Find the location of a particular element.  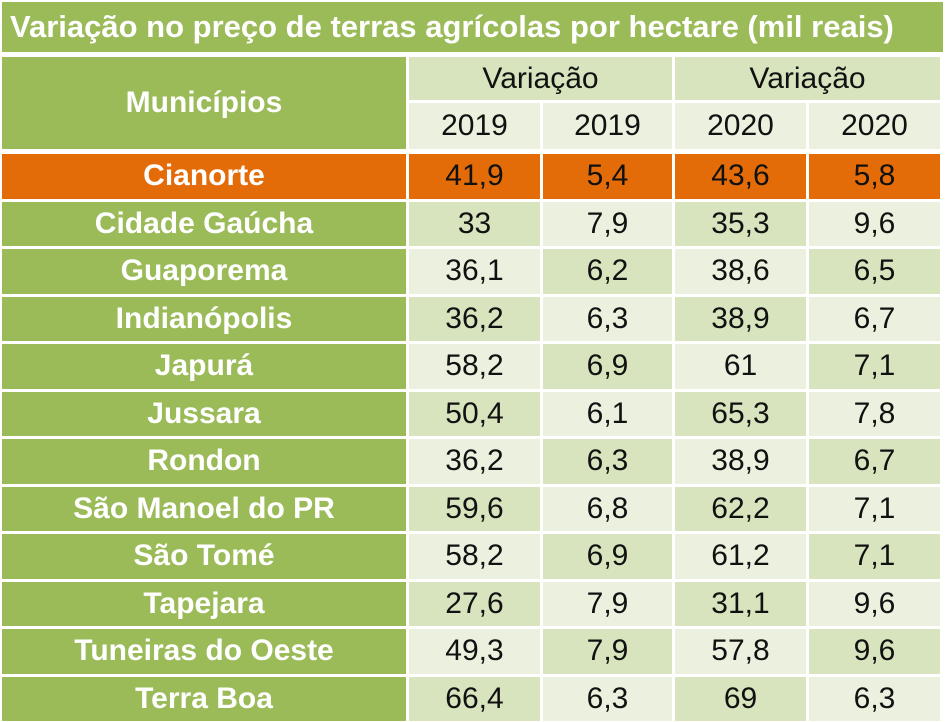

row-value: 49,3 is located at coordinates (474, 651).